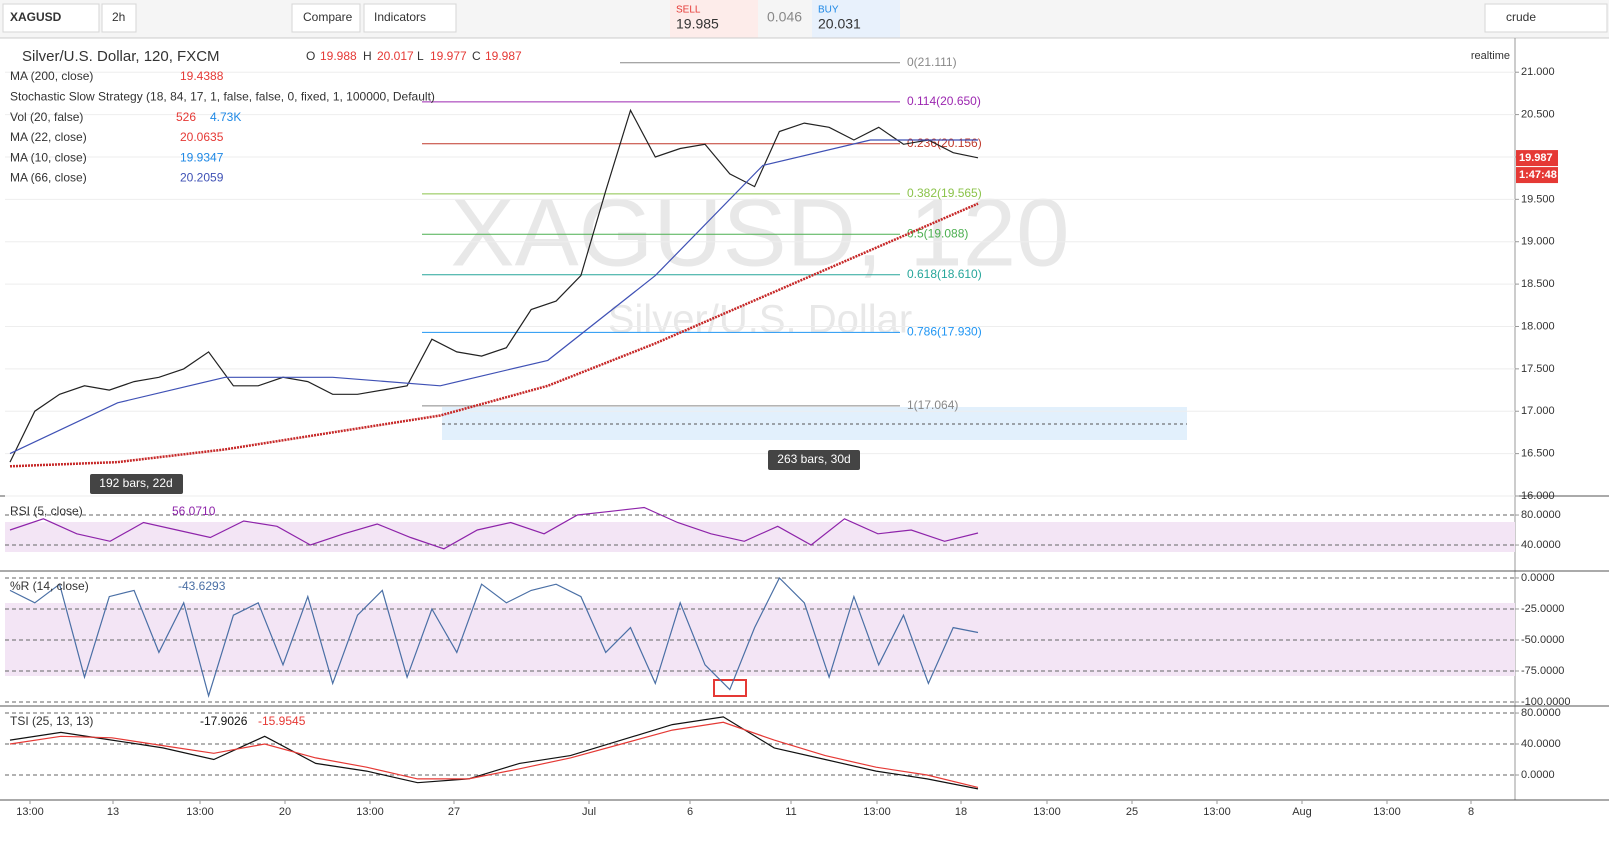 The image size is (1609, 845). Describe the element at coordinates (760, 320) in the screenshot. I see `watermark-name: Silver/U.S. Dollar` at that location.